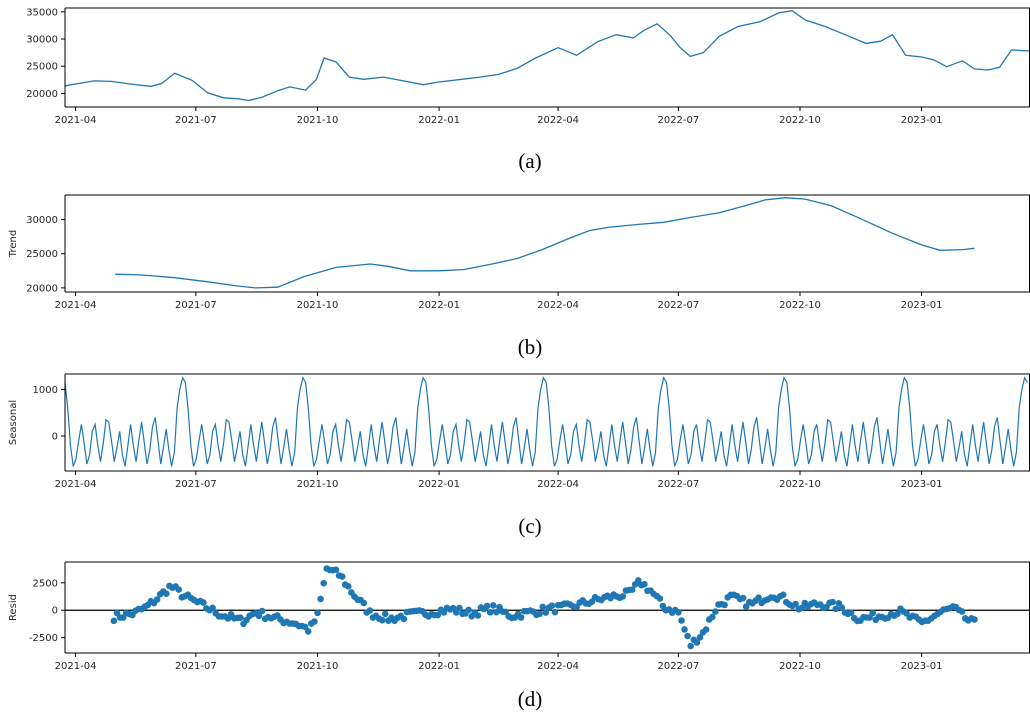  Describe the element at coordinates (55, 437) in the screenshot. I see `y-tick-label: 0` at that location.